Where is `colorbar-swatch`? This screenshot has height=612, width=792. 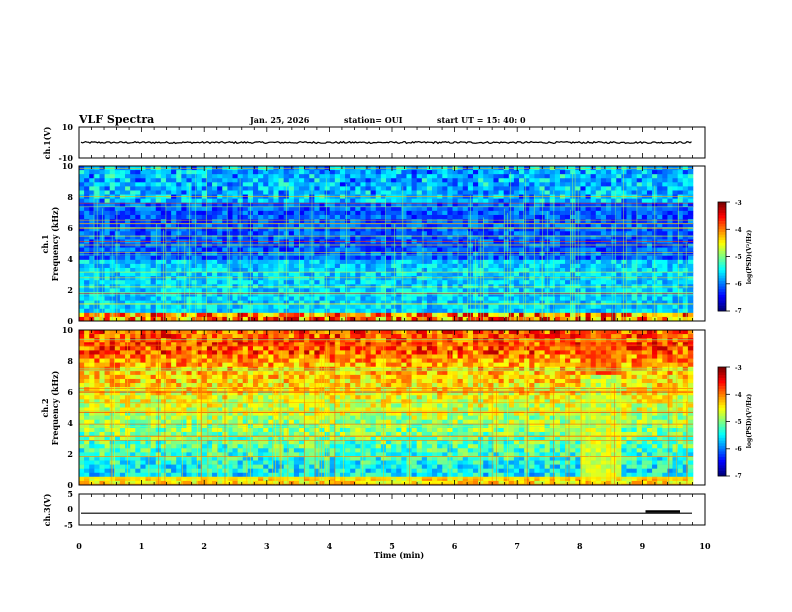 colorbar-swatch is located at coordinates (722, 223).